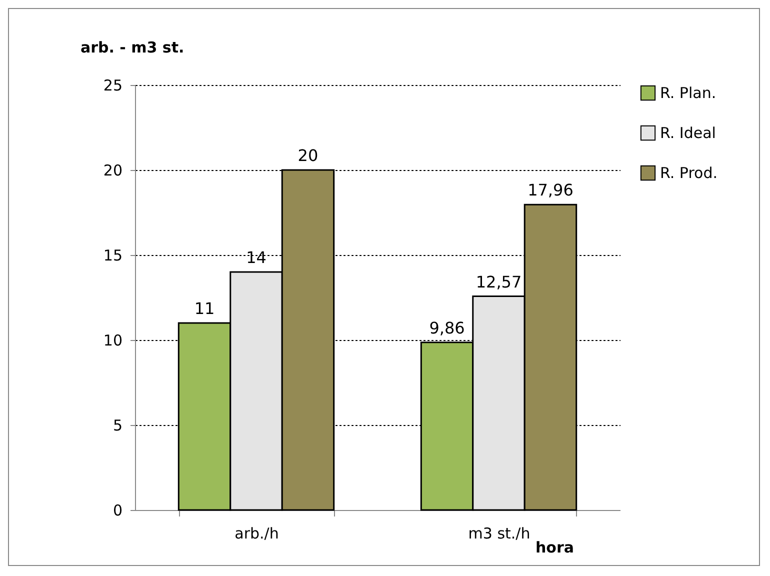 The width and height of the screenshot is (770, 576). I want to click on y-tick-label: 10, so click(112, 341).